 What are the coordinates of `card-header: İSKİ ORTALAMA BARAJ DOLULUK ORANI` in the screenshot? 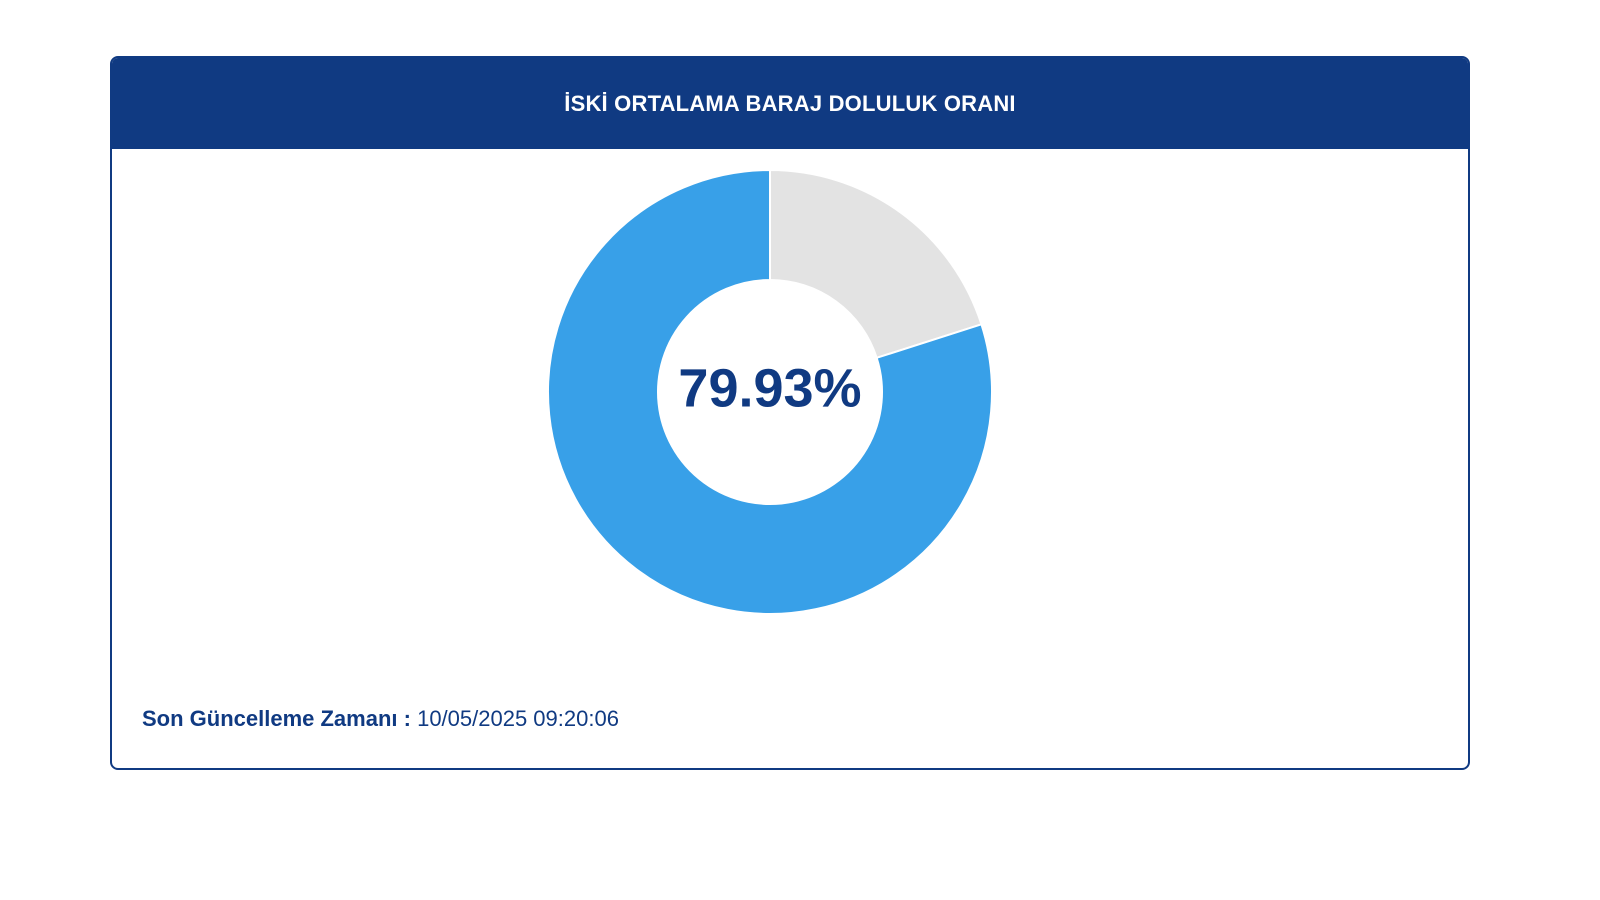 It's located at (790, 103).